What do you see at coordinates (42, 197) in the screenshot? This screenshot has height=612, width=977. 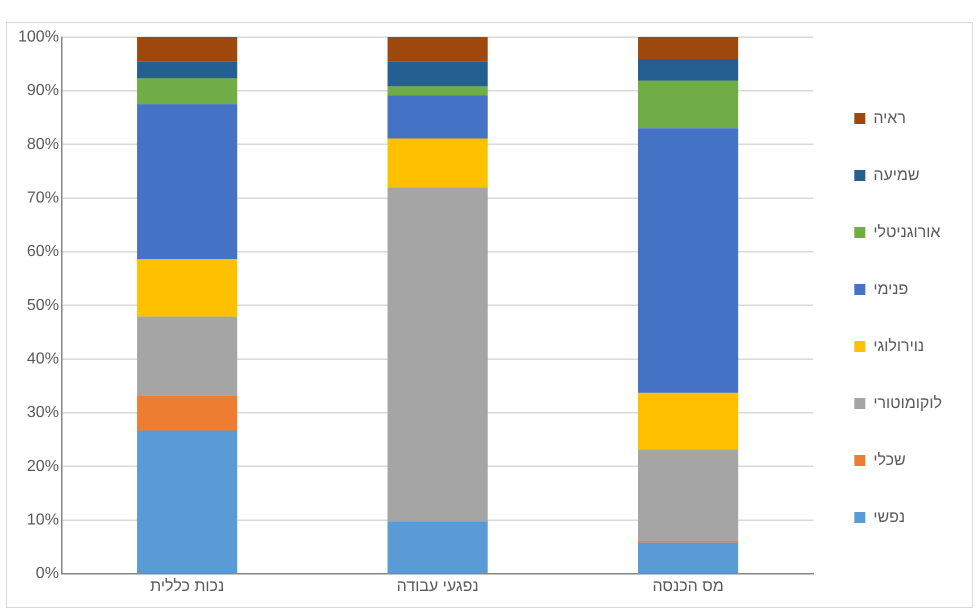 I see `y-tick-label: 70%` at bounding box center [42, 197].